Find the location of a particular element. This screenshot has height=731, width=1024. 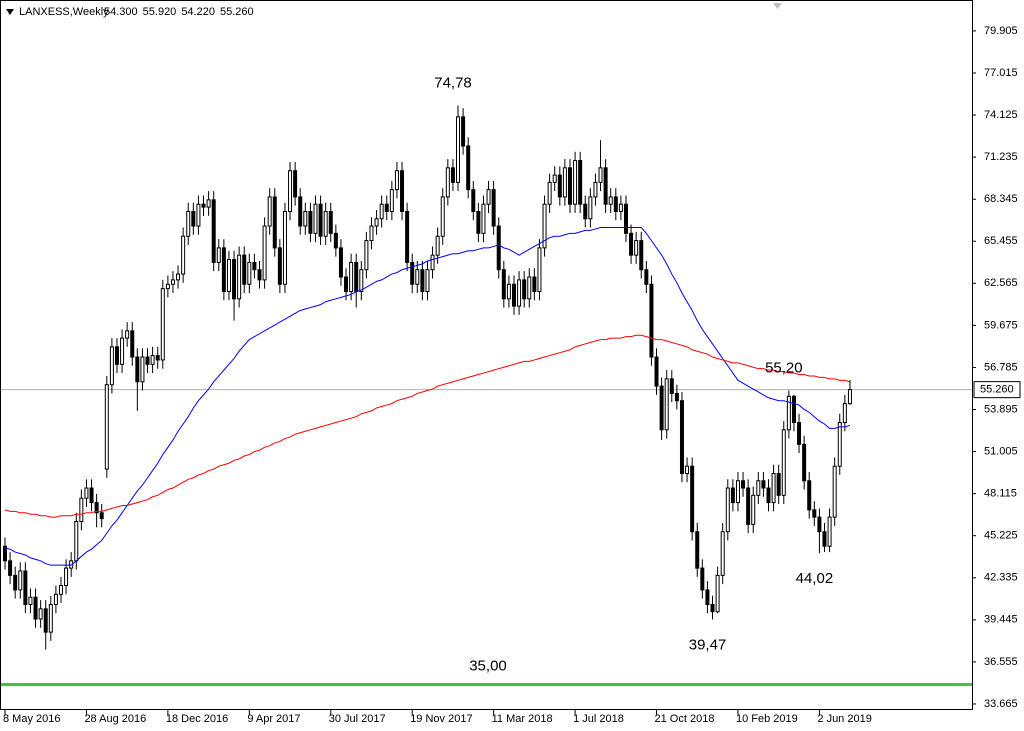

shift-marker is located at coordinates (777, 6).